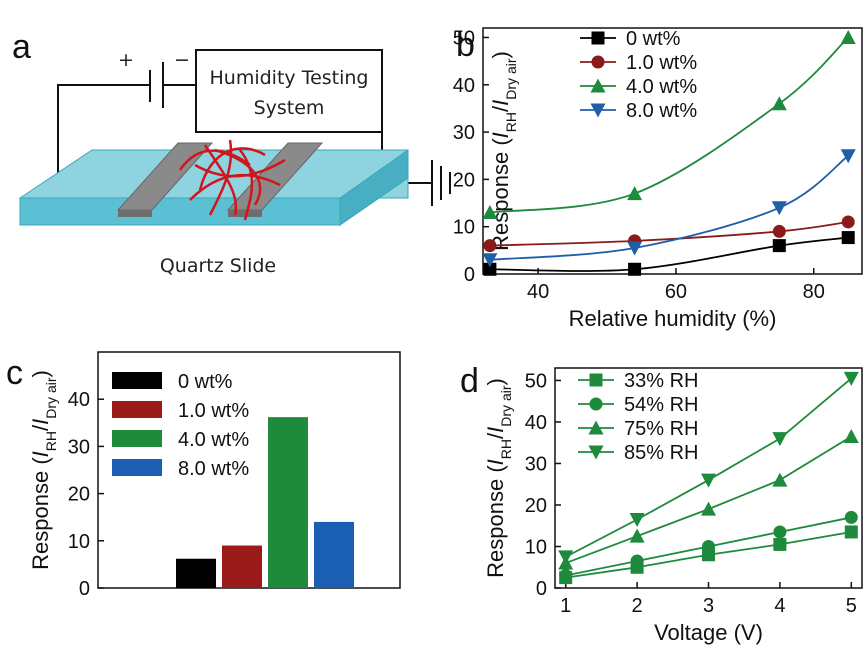  What do you see at coordinates (538, 292) in the screenshot?
I see `x-tick-label: 40` at bounding box center [538, 292].